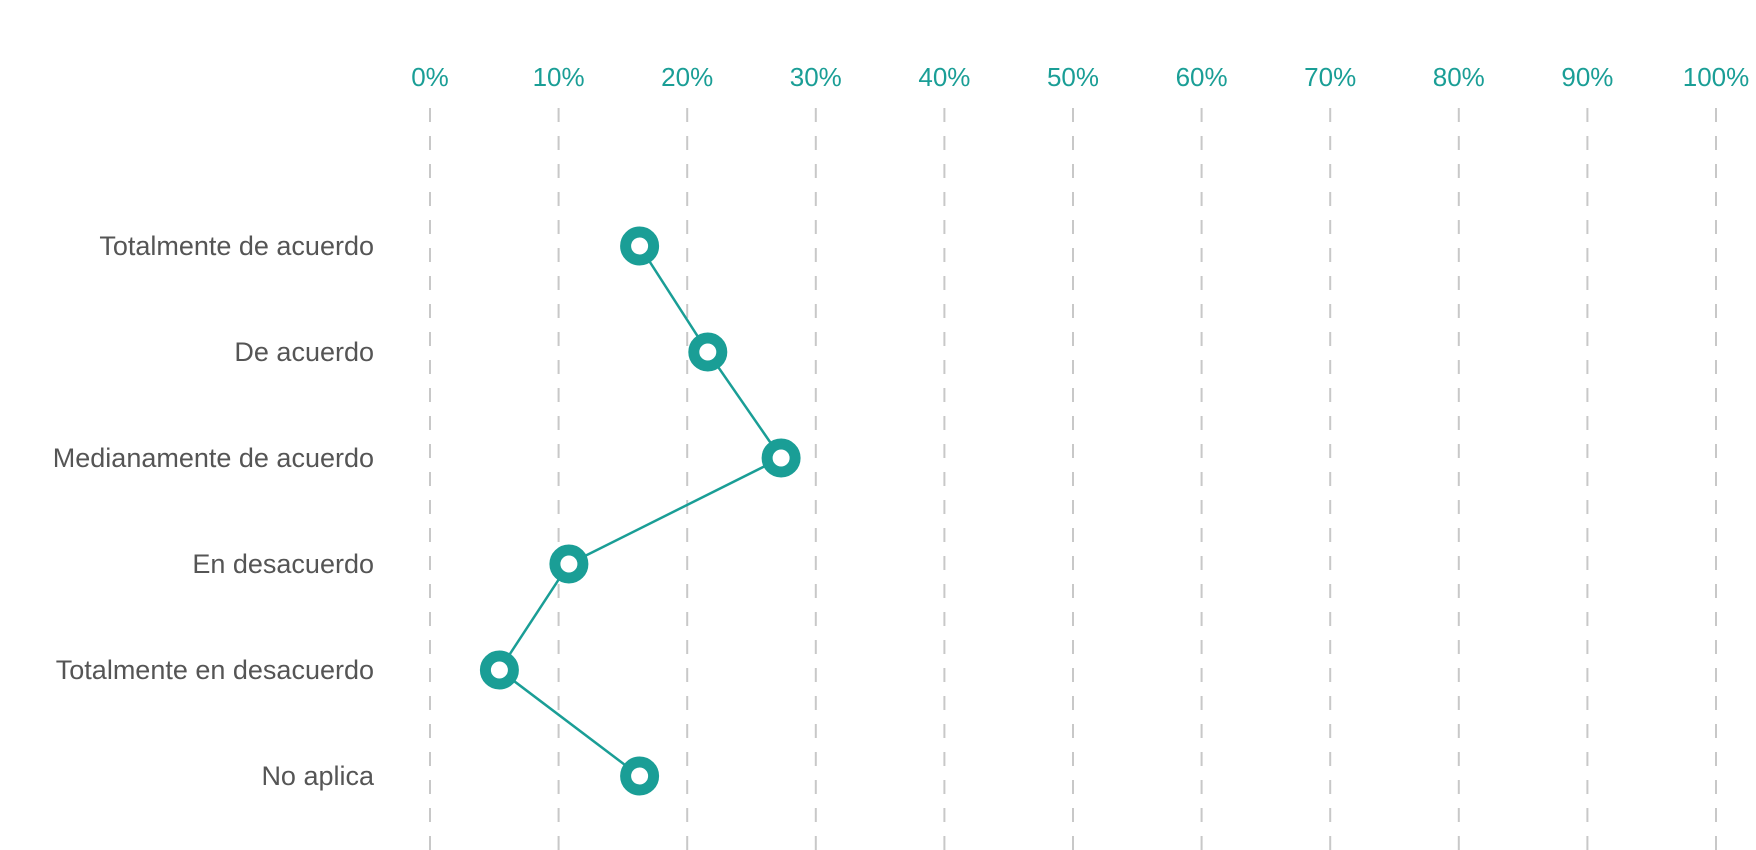 Image resolution: width=1756 pixels, height=850 pixels. I want to click on x-tick-label: 70%, so click(1330, 77).